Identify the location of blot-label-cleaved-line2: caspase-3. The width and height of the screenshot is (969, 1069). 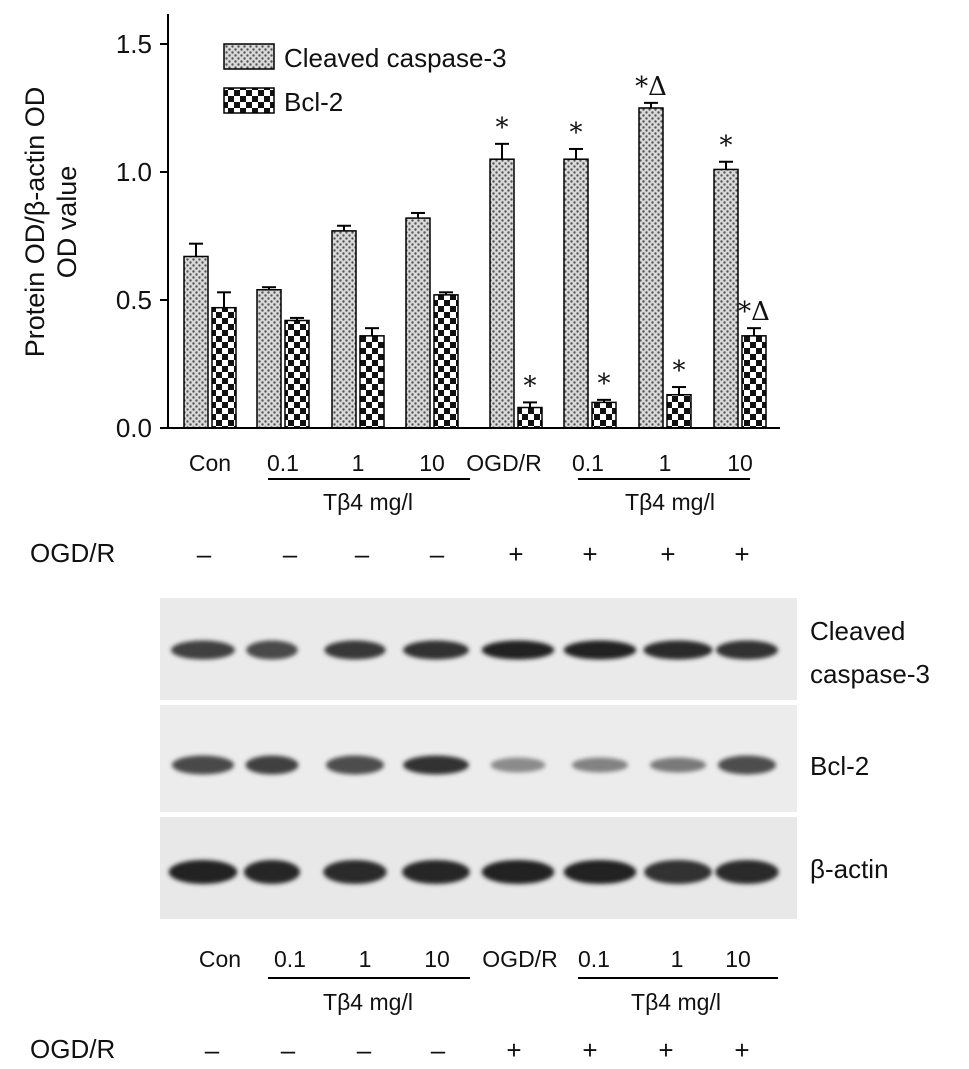
(870, 674).